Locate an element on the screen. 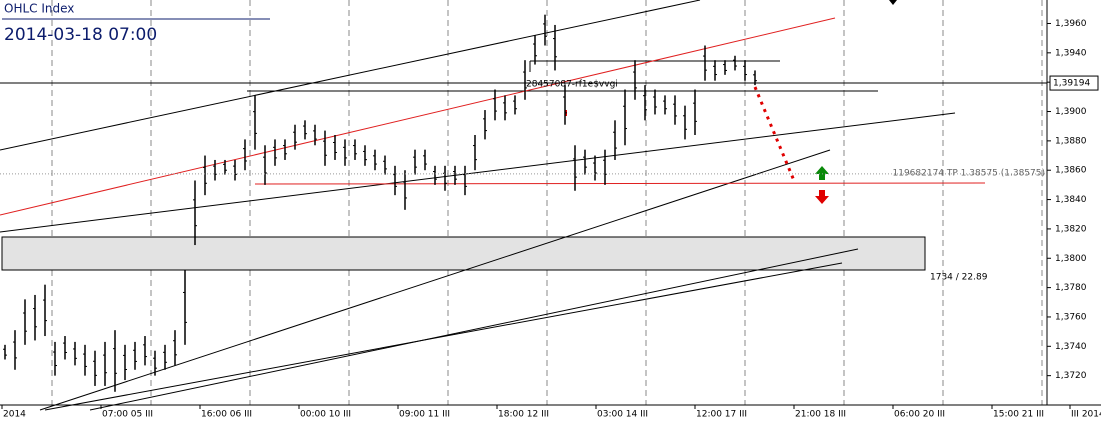 This screenshot has height=421, width=1101. annotation: 1734 / 22.89 is located at coordinates (959, 278).